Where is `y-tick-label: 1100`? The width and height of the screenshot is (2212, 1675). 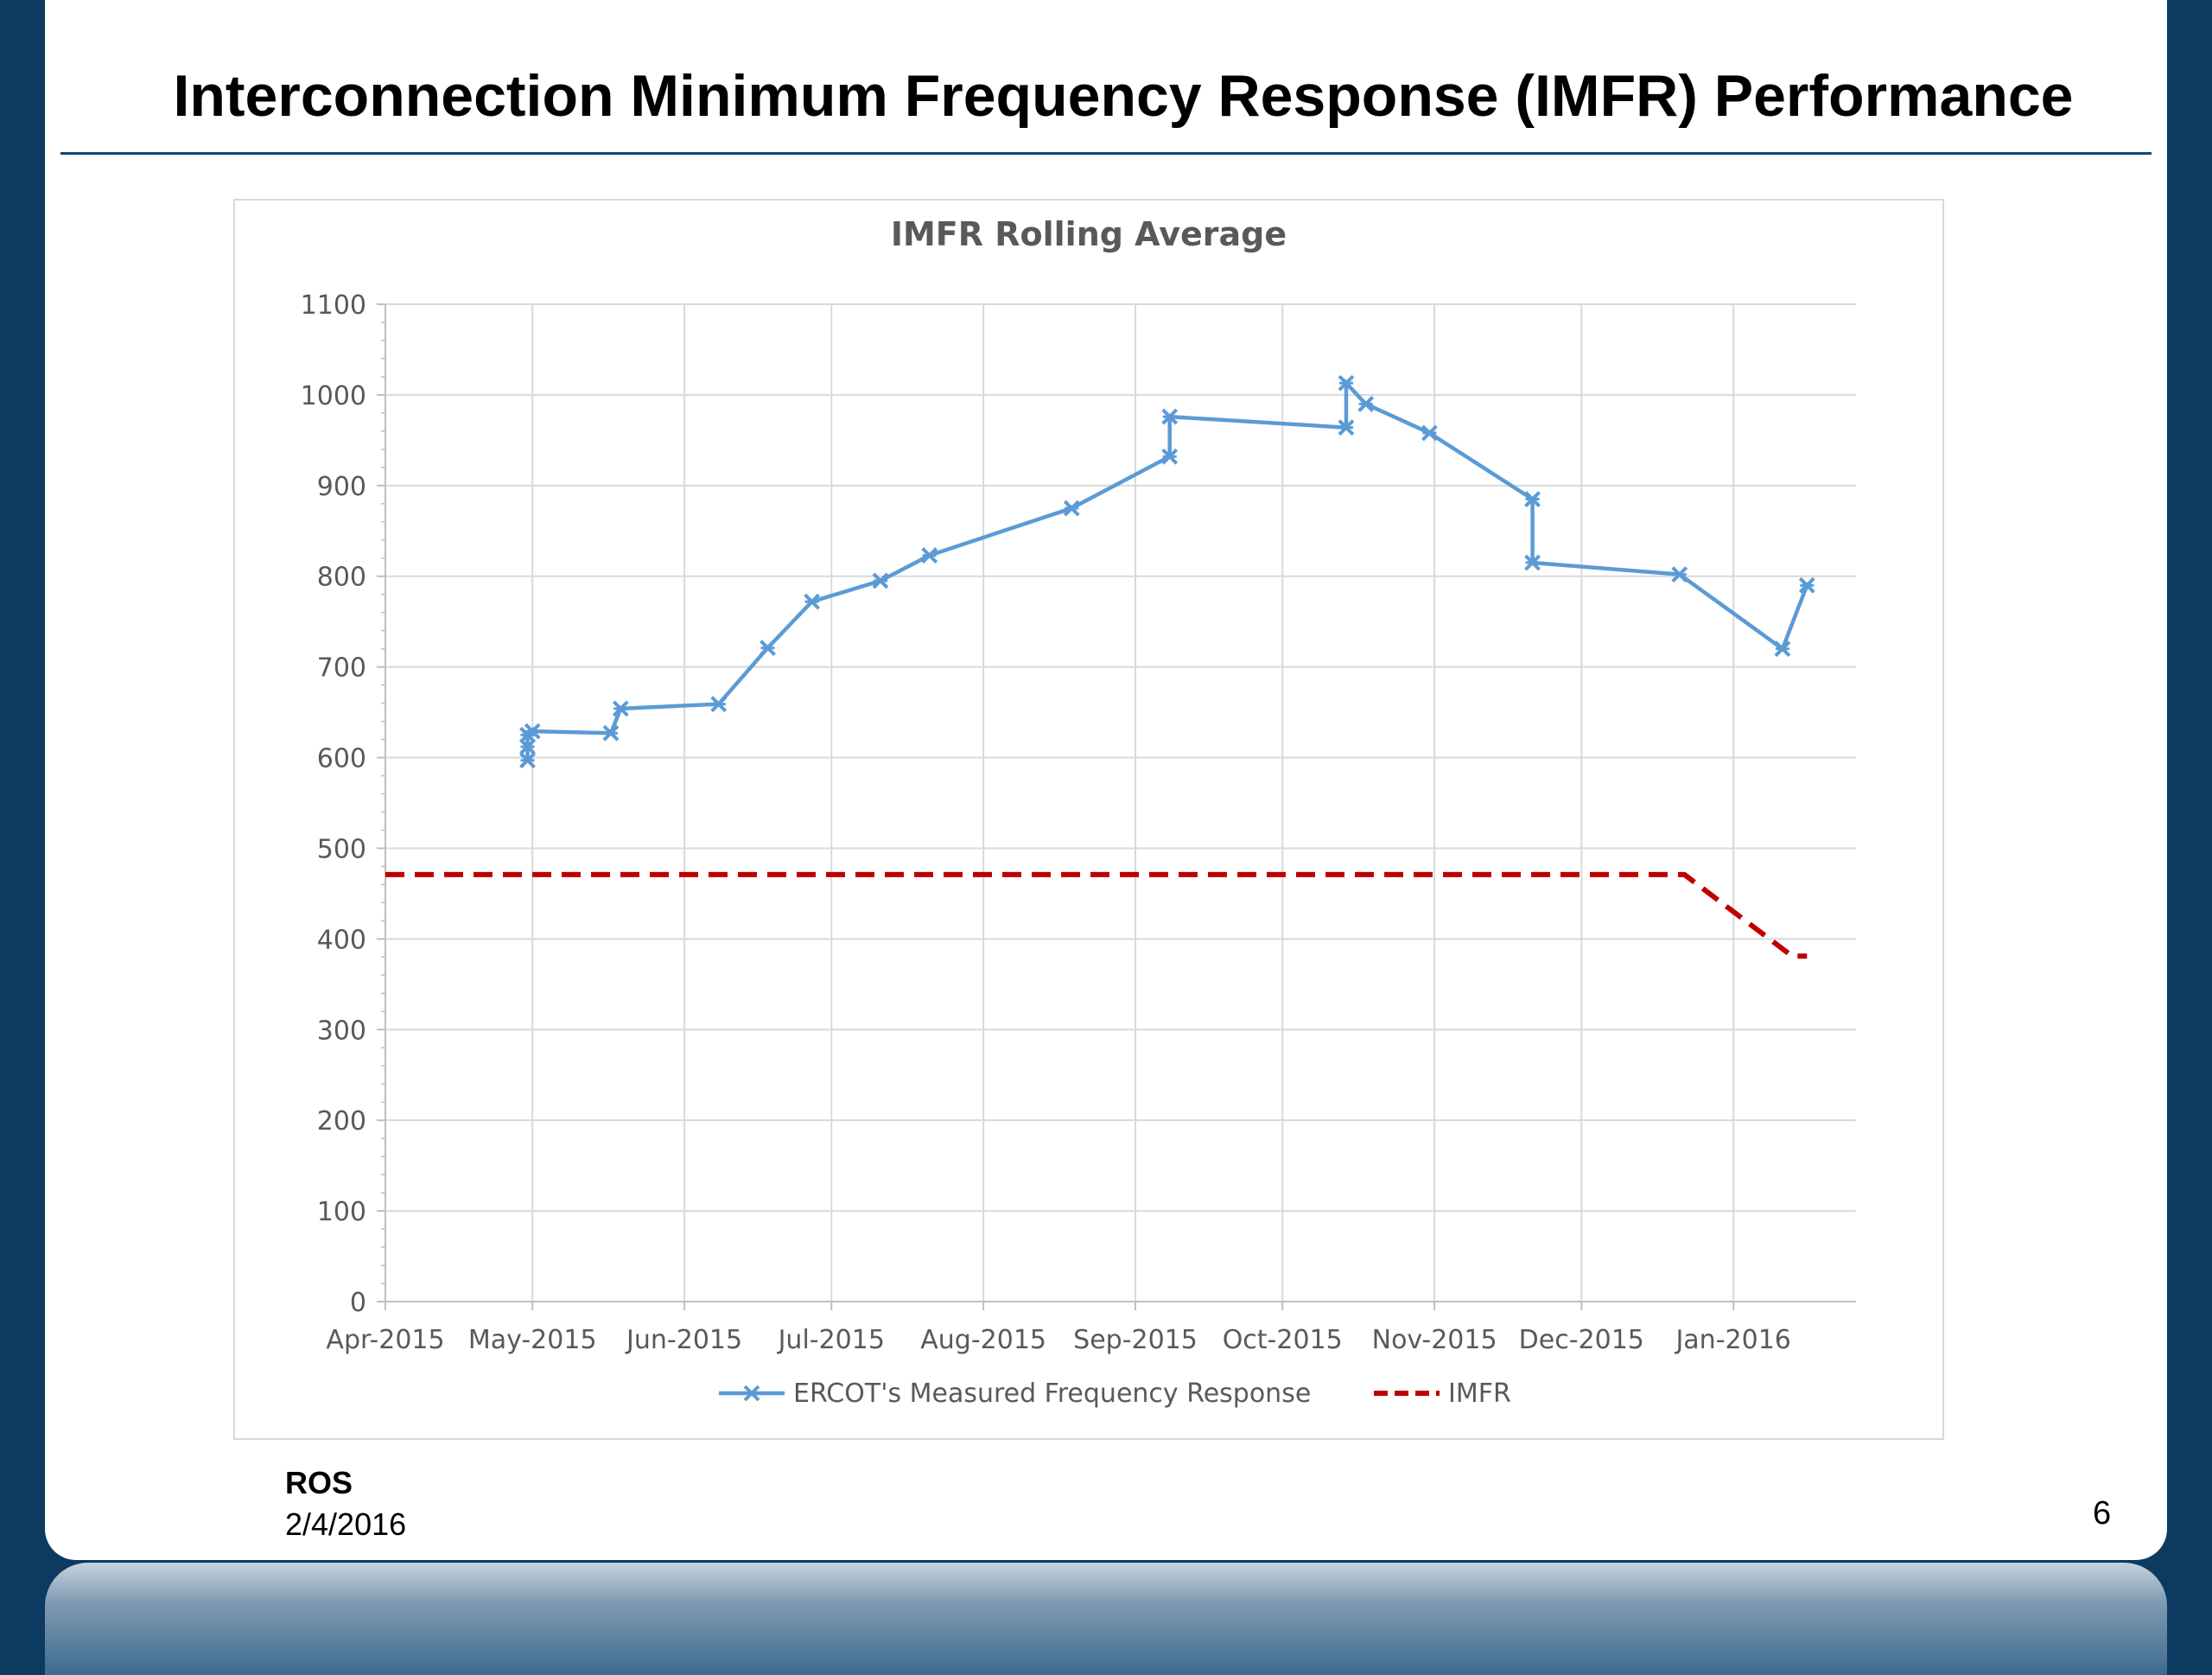
y-tick-label: 1100 is located at coordinates (333, 305).